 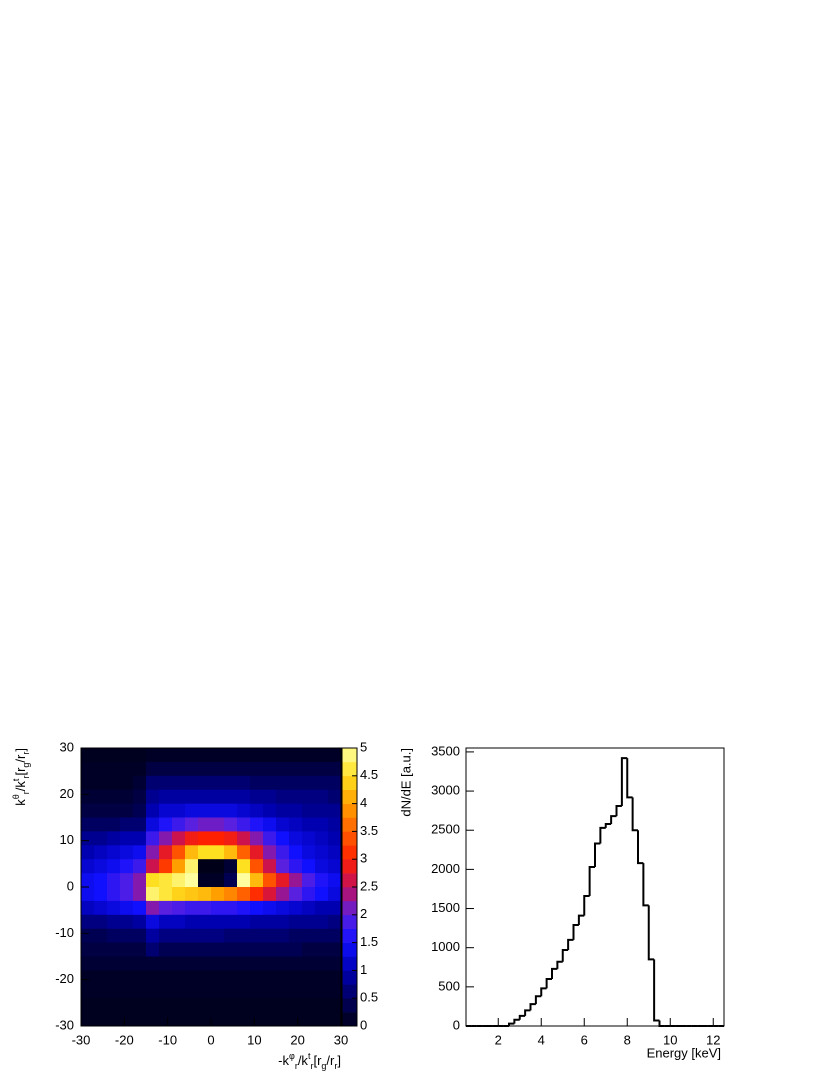 I want to click on y-tick-label: 2500, so click(x=445, y=829).